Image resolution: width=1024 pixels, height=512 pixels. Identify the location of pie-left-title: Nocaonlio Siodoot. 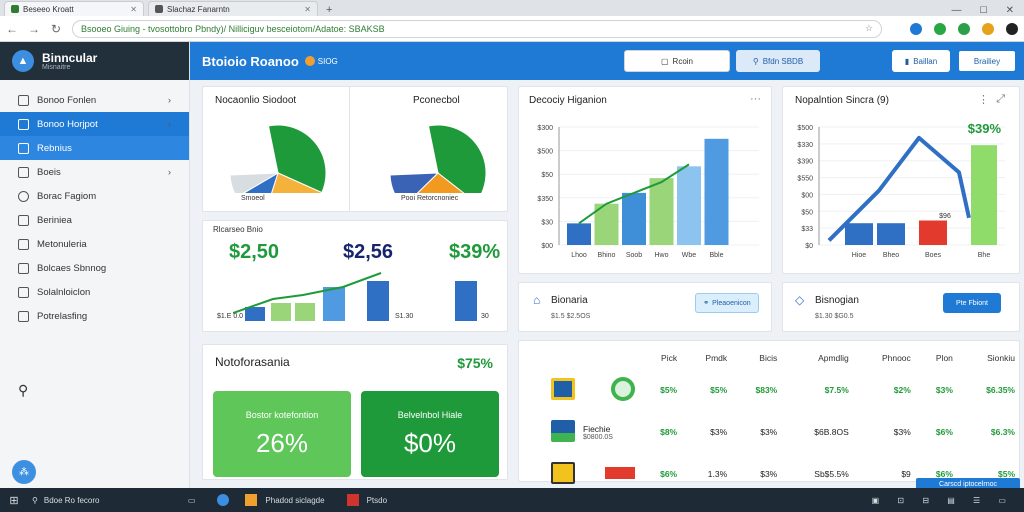
(256, 100).